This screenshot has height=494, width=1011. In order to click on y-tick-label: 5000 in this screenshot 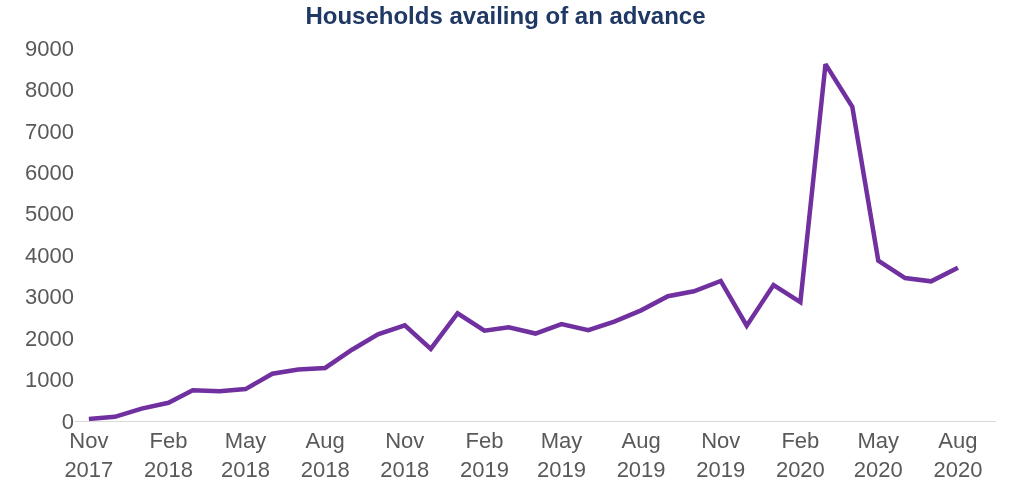, I will do `click(49, 214)`.